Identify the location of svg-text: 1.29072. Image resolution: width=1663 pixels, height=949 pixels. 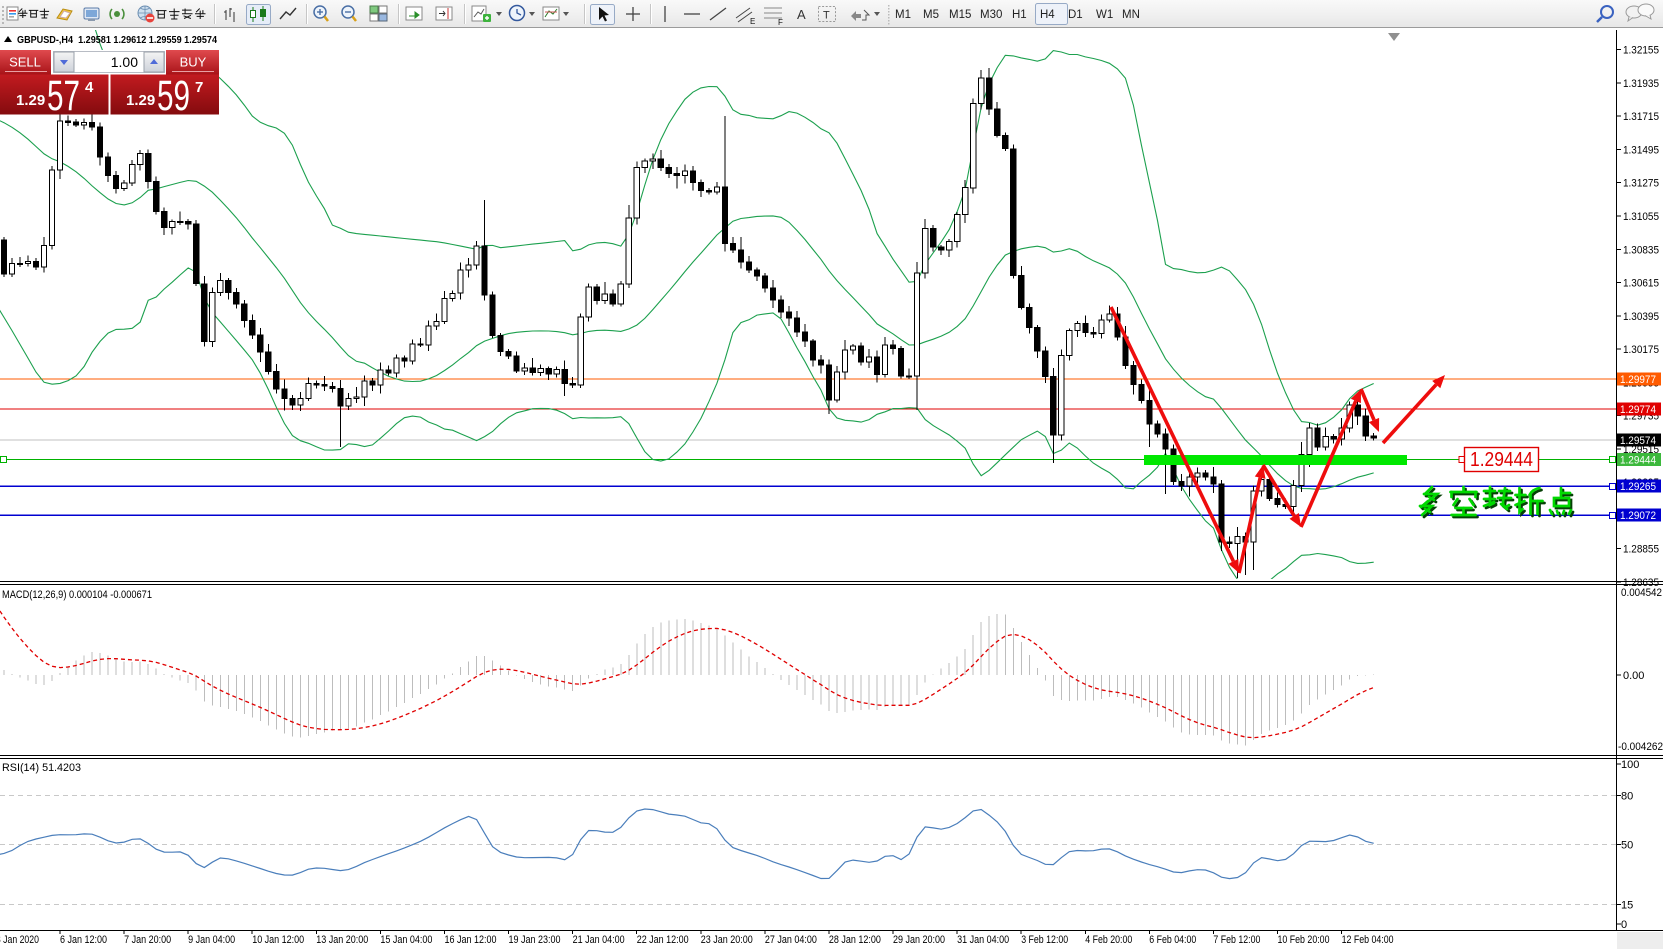
(1638, 516).